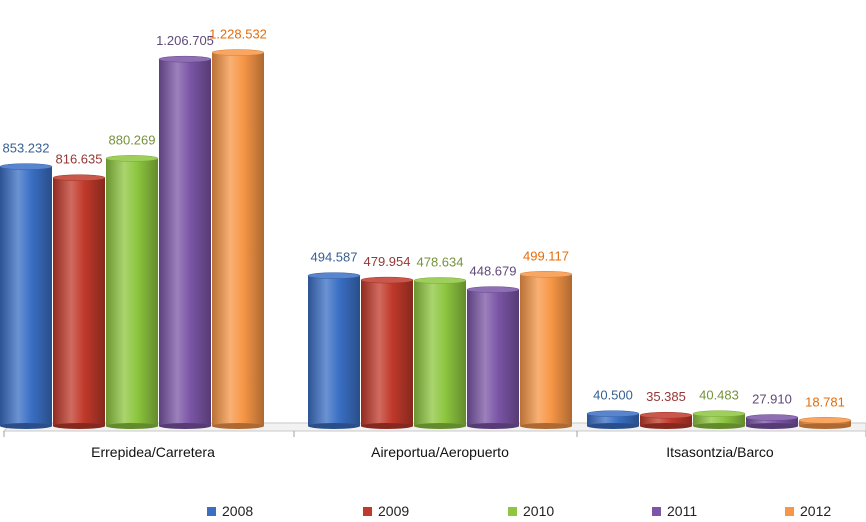 Image resolution: width=866 pixels, height=522 pixels. I want to click on value-label-2012-0: 1.228.532, so click(238, 34).